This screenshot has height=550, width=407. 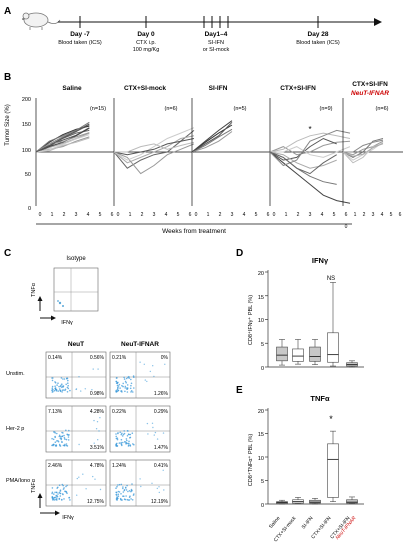 What do you see at coordinates (261, 274) in the screenshot?
I see `box-ytick: 20` at bounding box center [261, 274].